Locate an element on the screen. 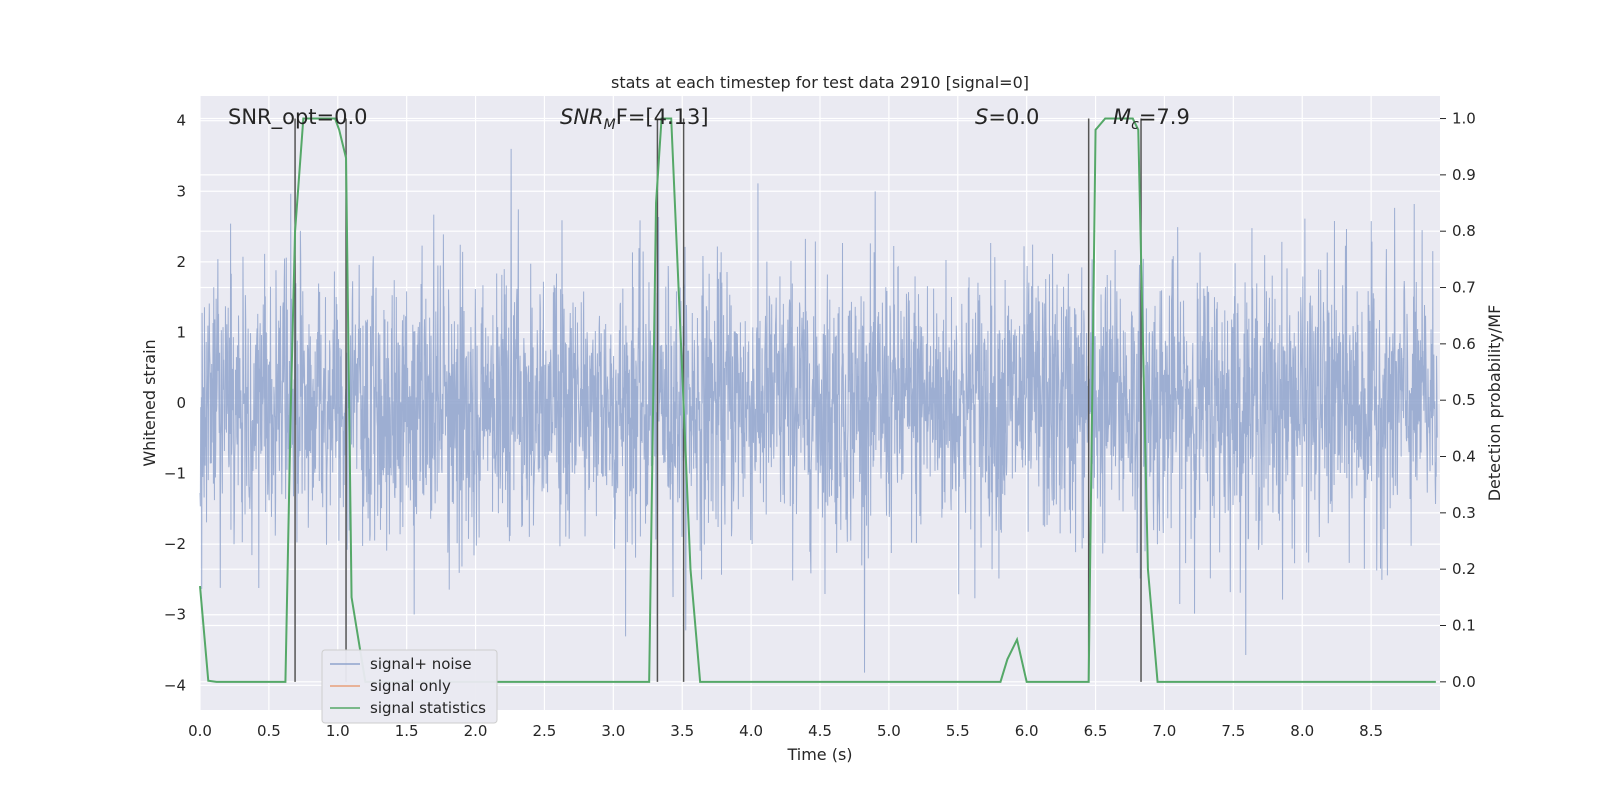  x-tick-label: 1.0 is located at coordinates (338, 731).